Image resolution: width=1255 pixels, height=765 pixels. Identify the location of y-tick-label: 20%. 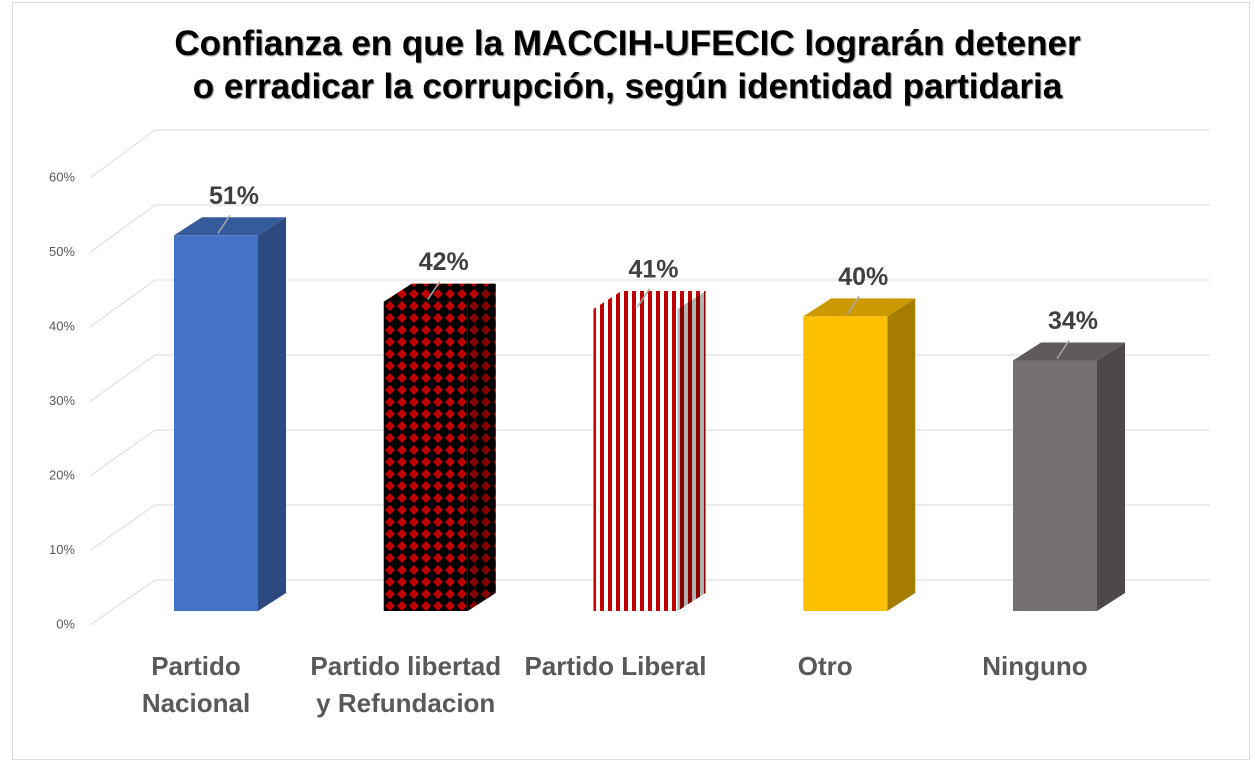
(62, 474).